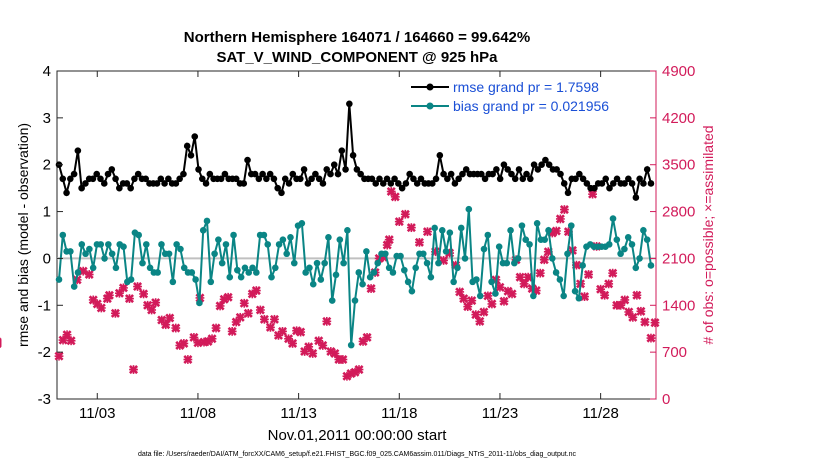 This screenshot has height=470, width=830. What do you see at coordinates (600, 413) in the screenshot?
I see `x-tick-label: 11/28` at bounding box center [600, 413].